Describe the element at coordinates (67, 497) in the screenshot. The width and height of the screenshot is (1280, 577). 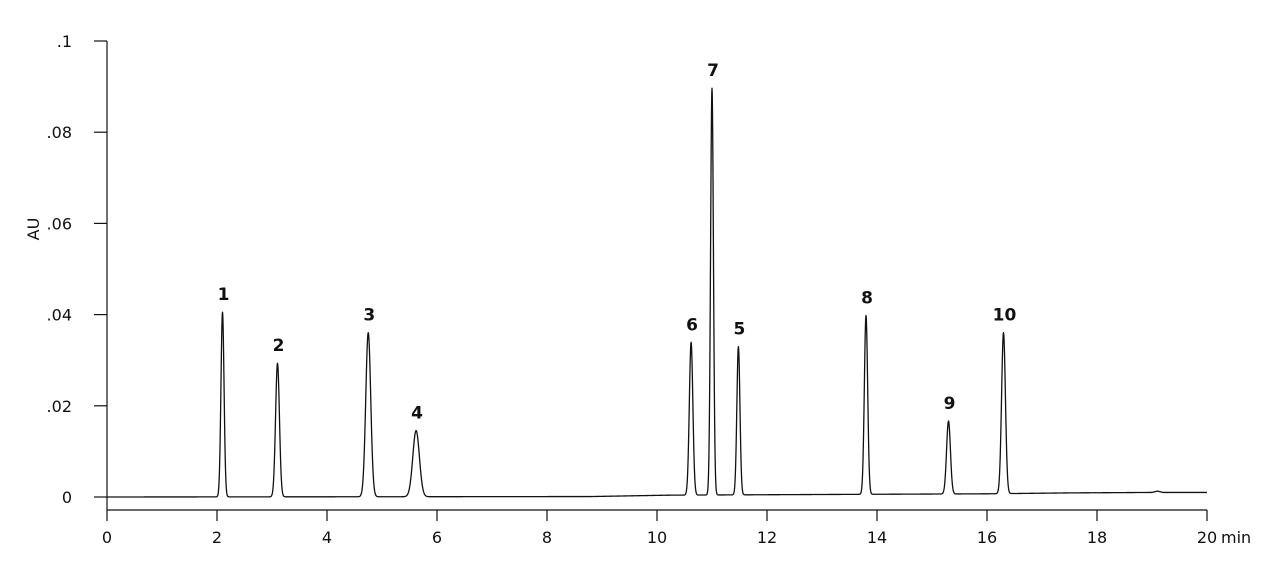
I see `y-tick-label: 0` at that location.